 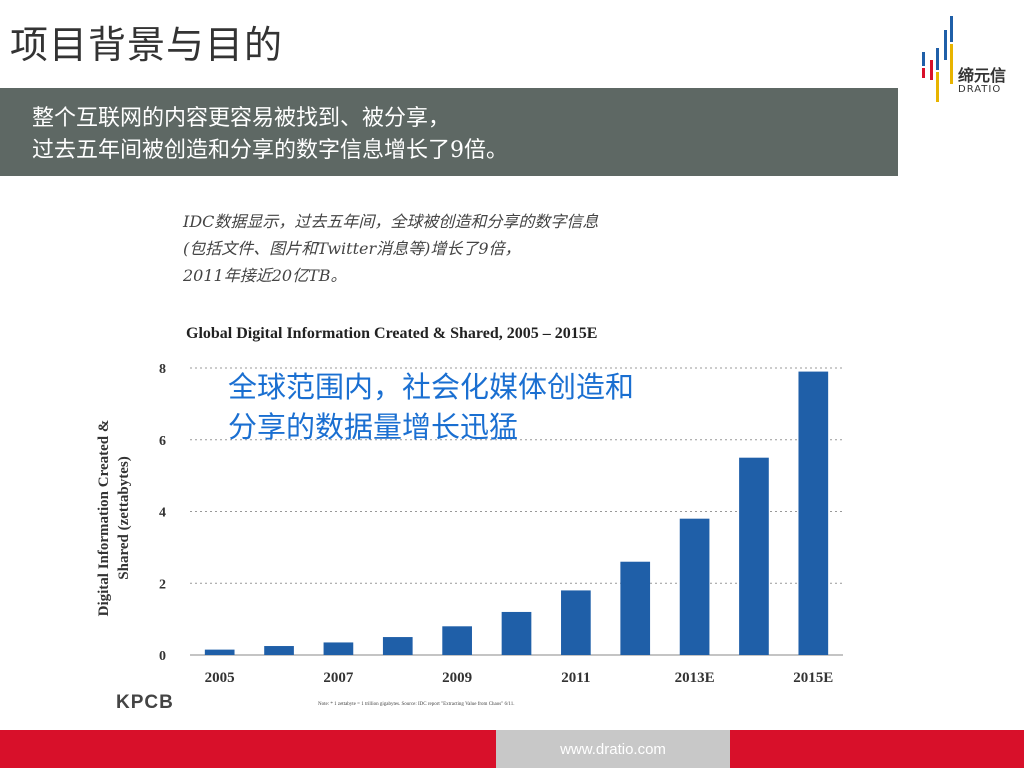 I want to click on logo-name-cn: 缔元信, so click(x=982, y=75).